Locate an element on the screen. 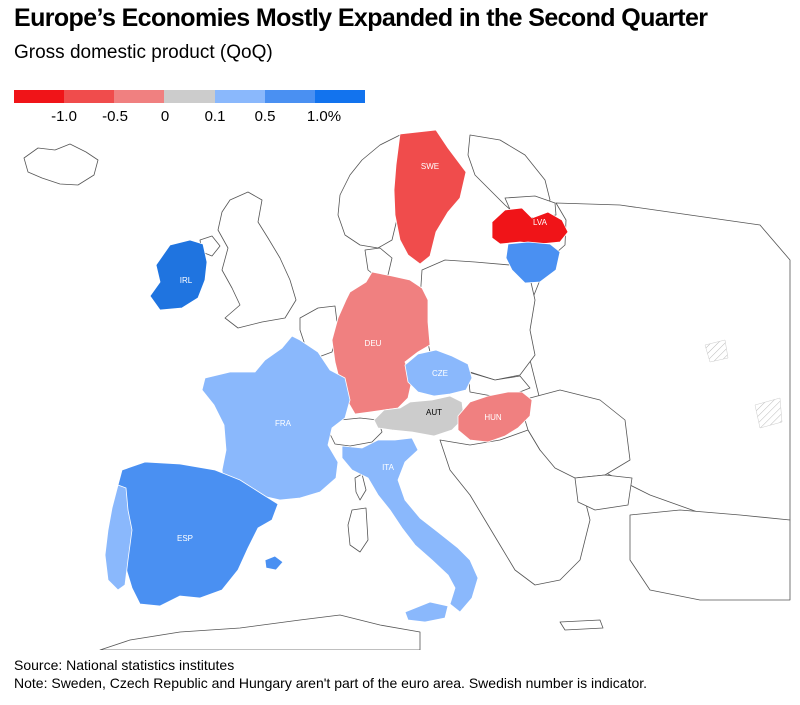  label-ita: ITA is located at coordinates (388, 467).